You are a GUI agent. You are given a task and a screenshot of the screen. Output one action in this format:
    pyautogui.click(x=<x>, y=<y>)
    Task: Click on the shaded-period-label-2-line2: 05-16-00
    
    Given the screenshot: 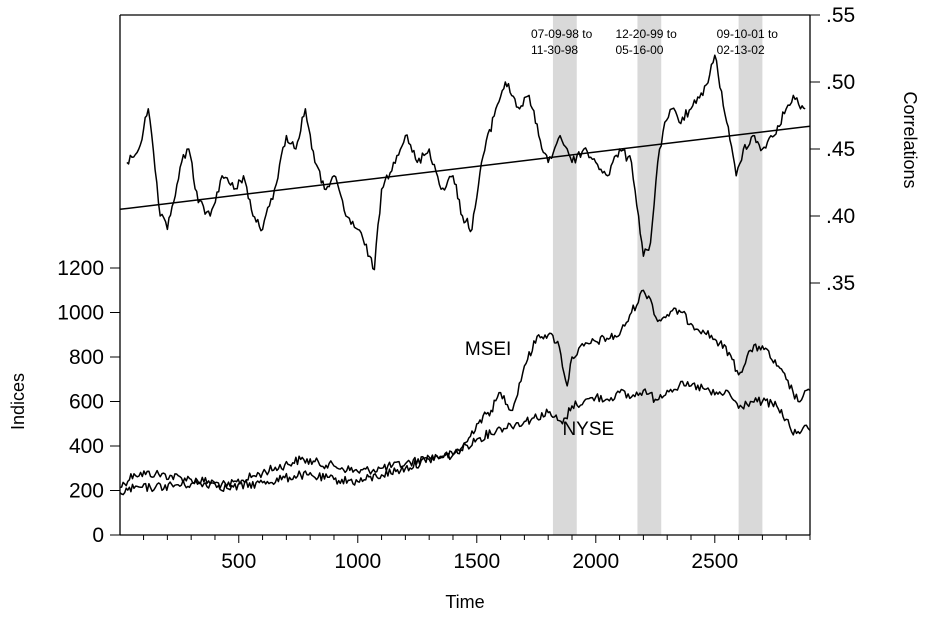 What is the action you would take?
    pyautogui.click(x=639, y=50)
    